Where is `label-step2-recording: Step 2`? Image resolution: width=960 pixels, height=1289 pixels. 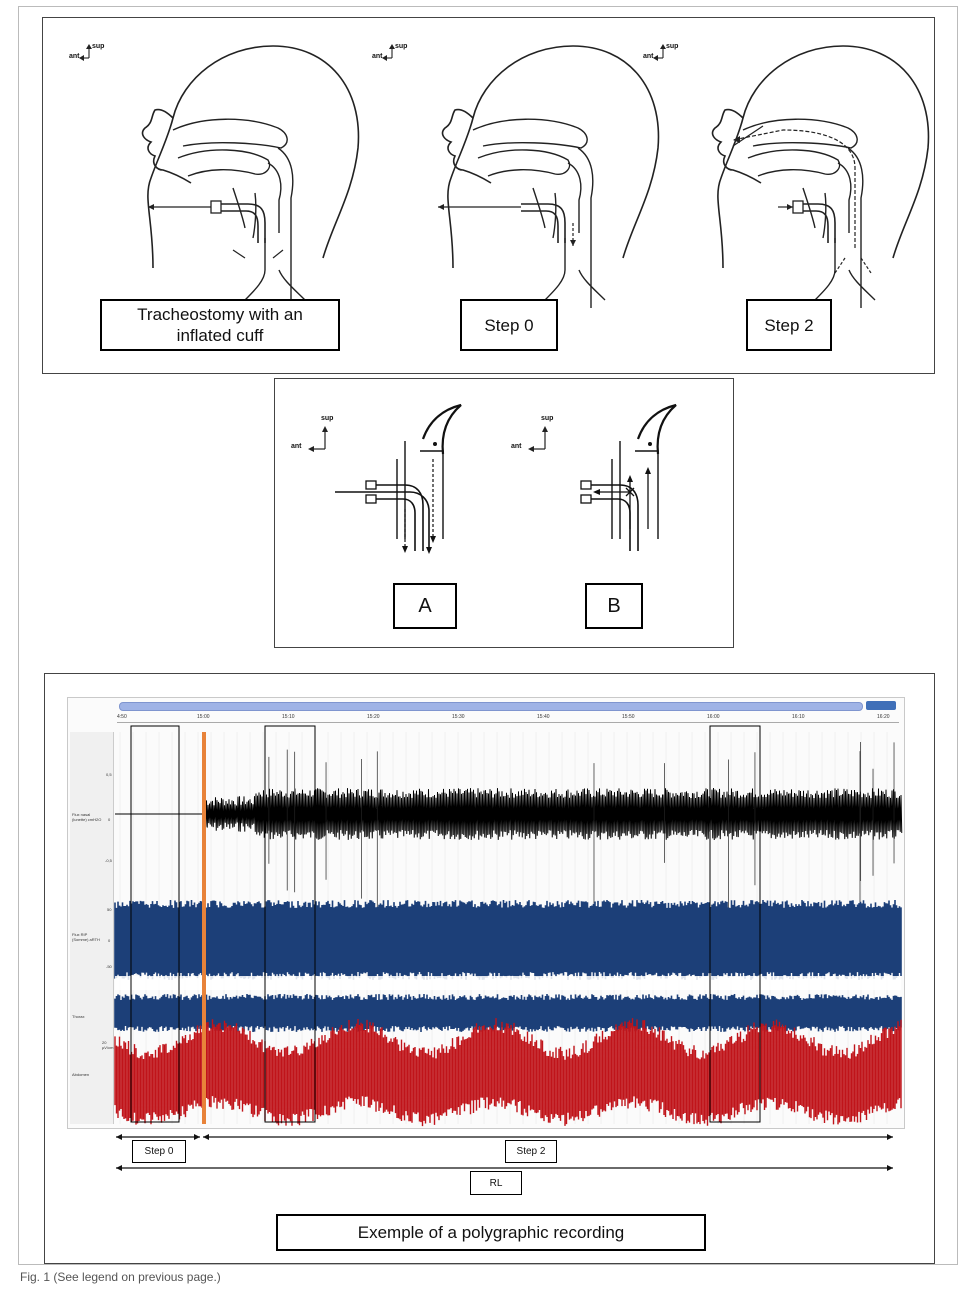 label-step2-recording: Step 2 is located at coordinates (531, 1151).